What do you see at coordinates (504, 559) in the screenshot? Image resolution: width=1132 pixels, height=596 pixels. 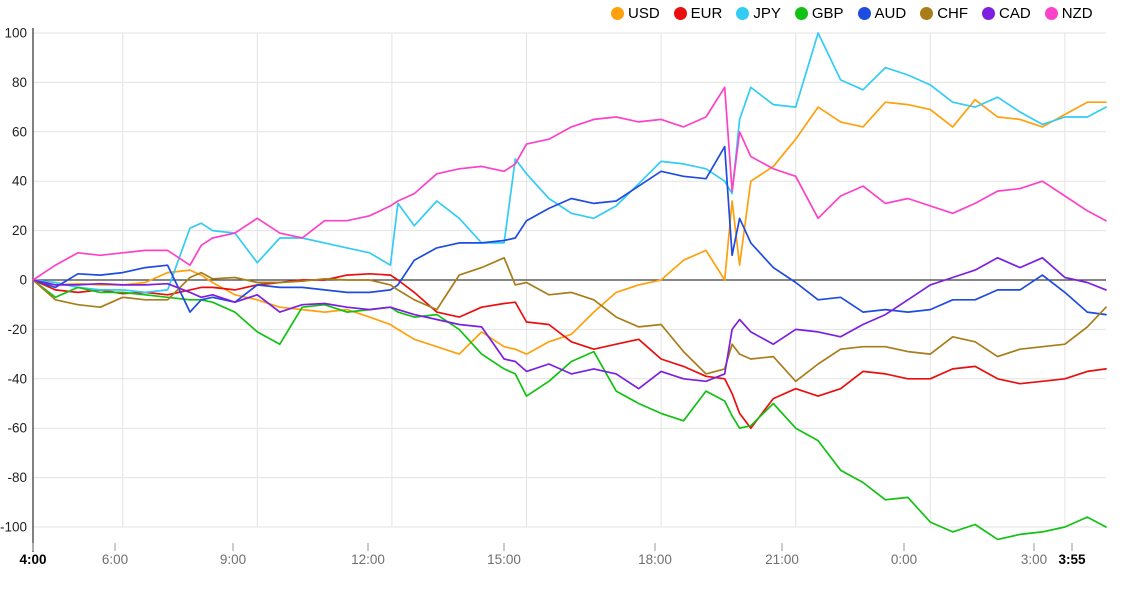 I see `x-axis-label: 15:00` at bounding box center [504, 559].